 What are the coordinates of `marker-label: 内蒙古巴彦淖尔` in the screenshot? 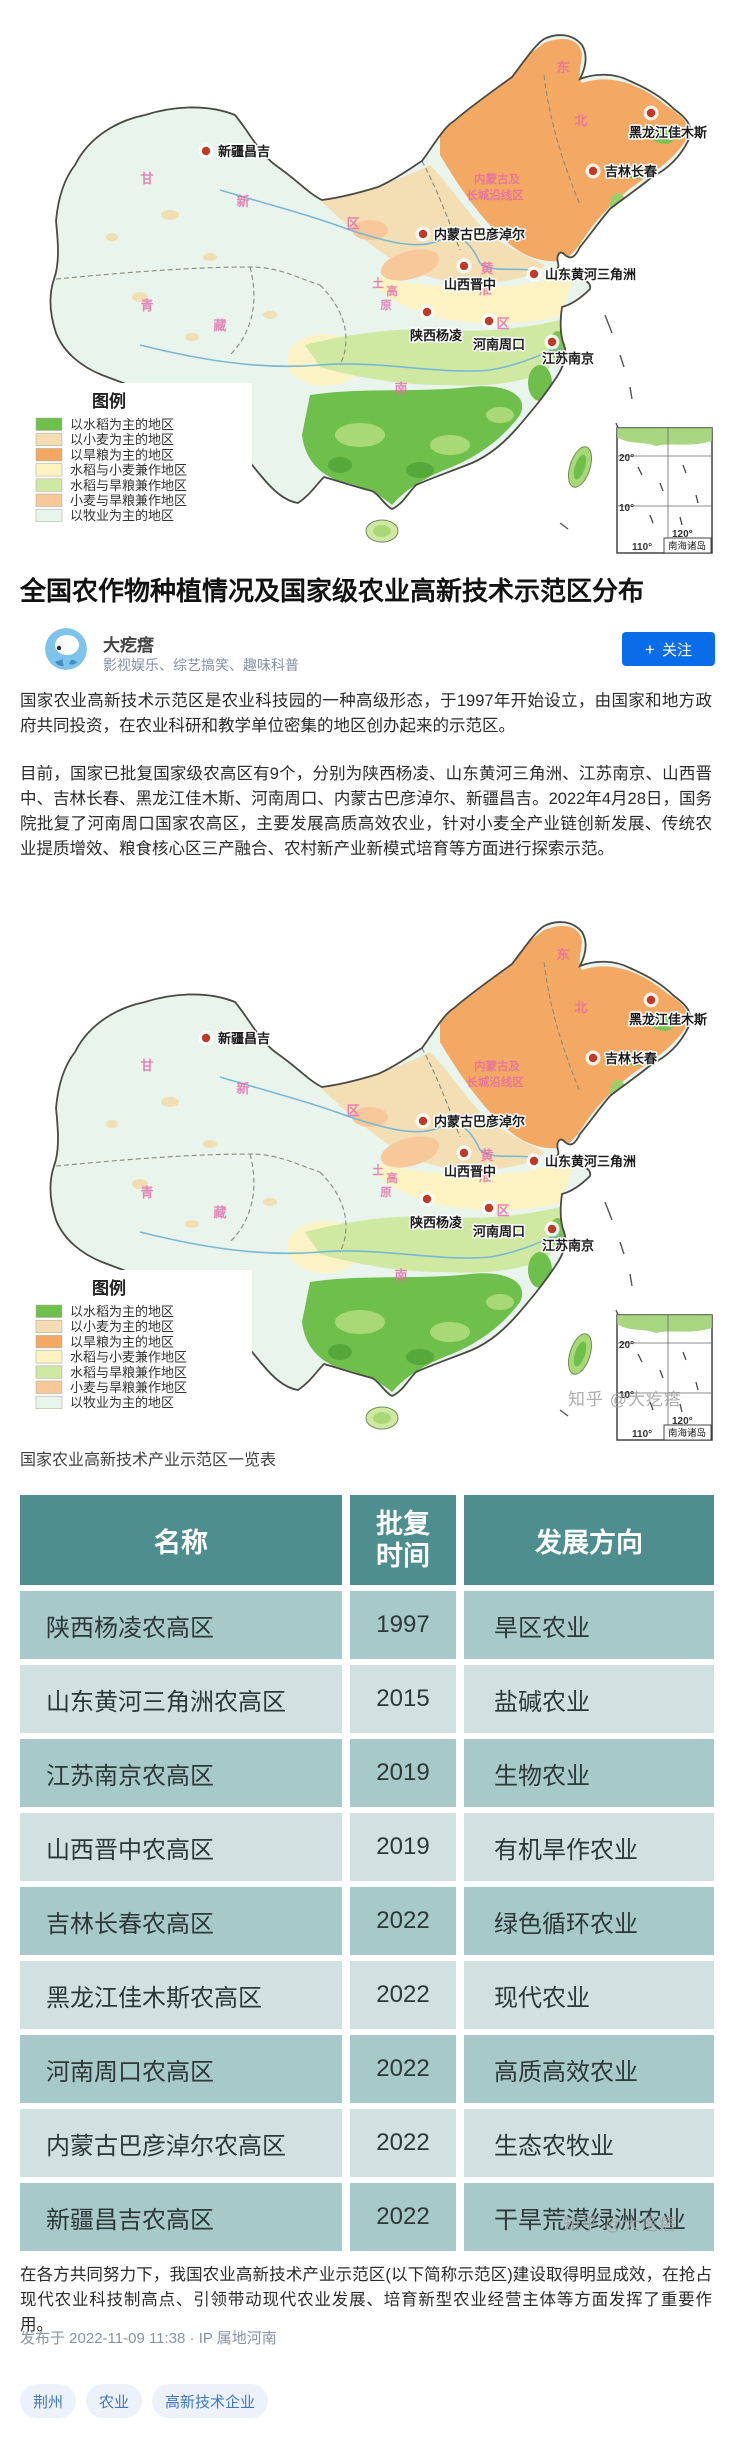 It's located at (479, 1121).